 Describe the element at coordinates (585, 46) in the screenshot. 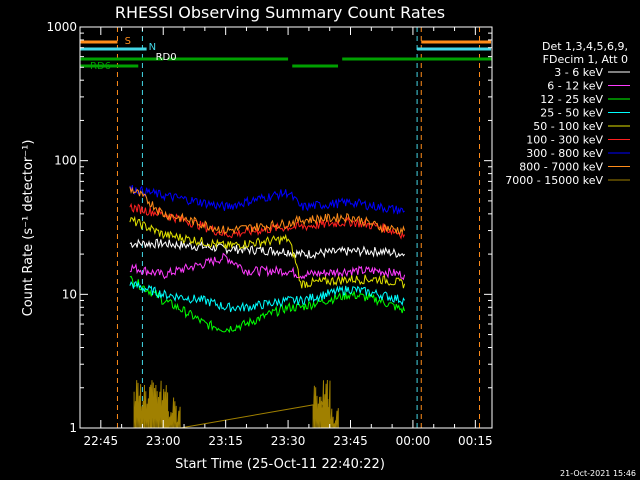

I see `legend-header-0: Det 1,3,4,5,6,9,` at that location.